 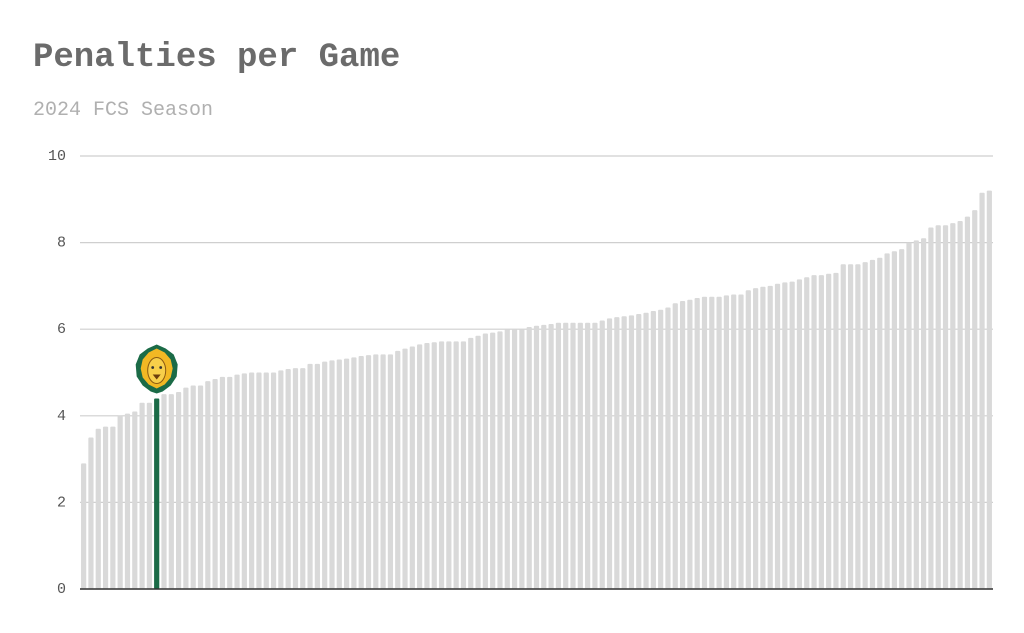 What do you see at coordinates (57, 156) in the screenshot?
I see `y-tick-label: 10` at bounding box center [57, 156].